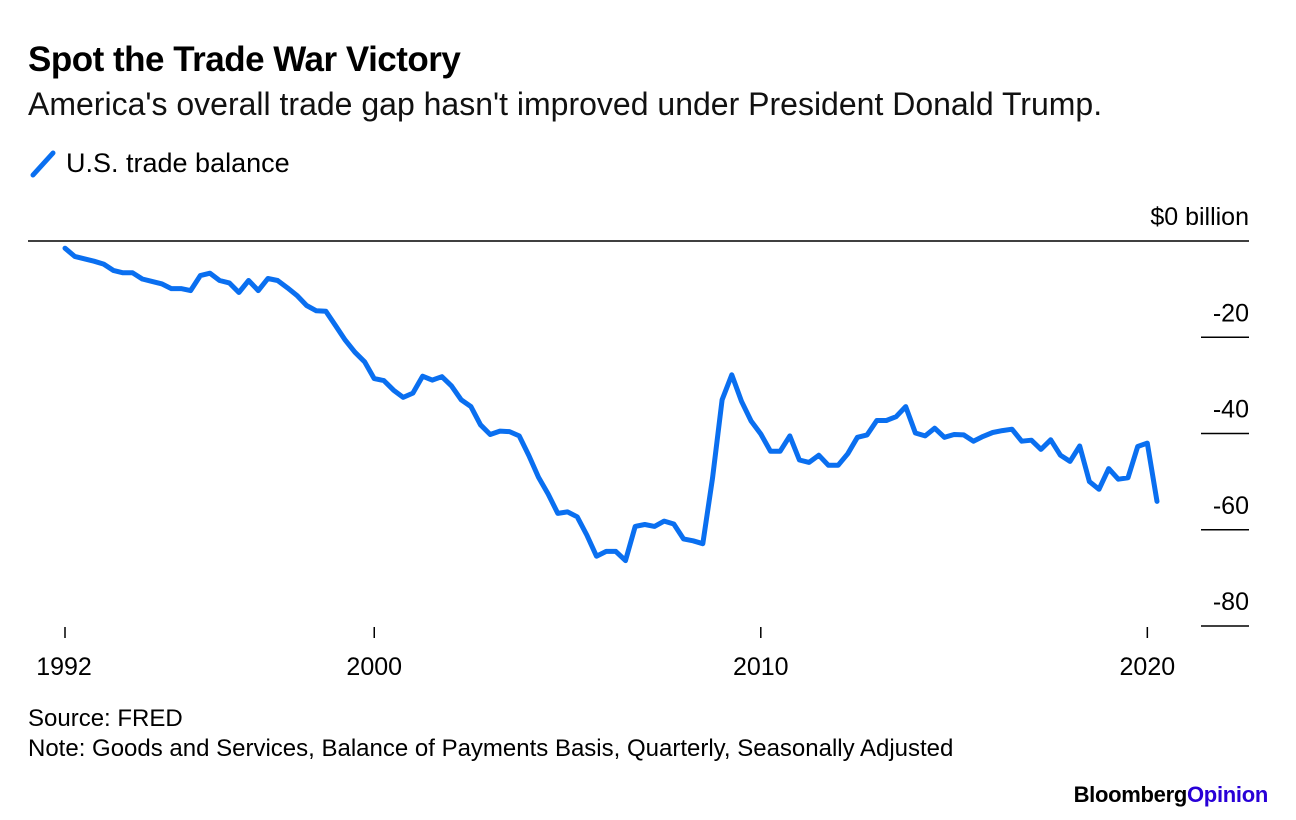  What do you see at coordinates (1231, 602) in the screenshot?
I see `y-tick-label: -80` at bounding box center [1231, 602].